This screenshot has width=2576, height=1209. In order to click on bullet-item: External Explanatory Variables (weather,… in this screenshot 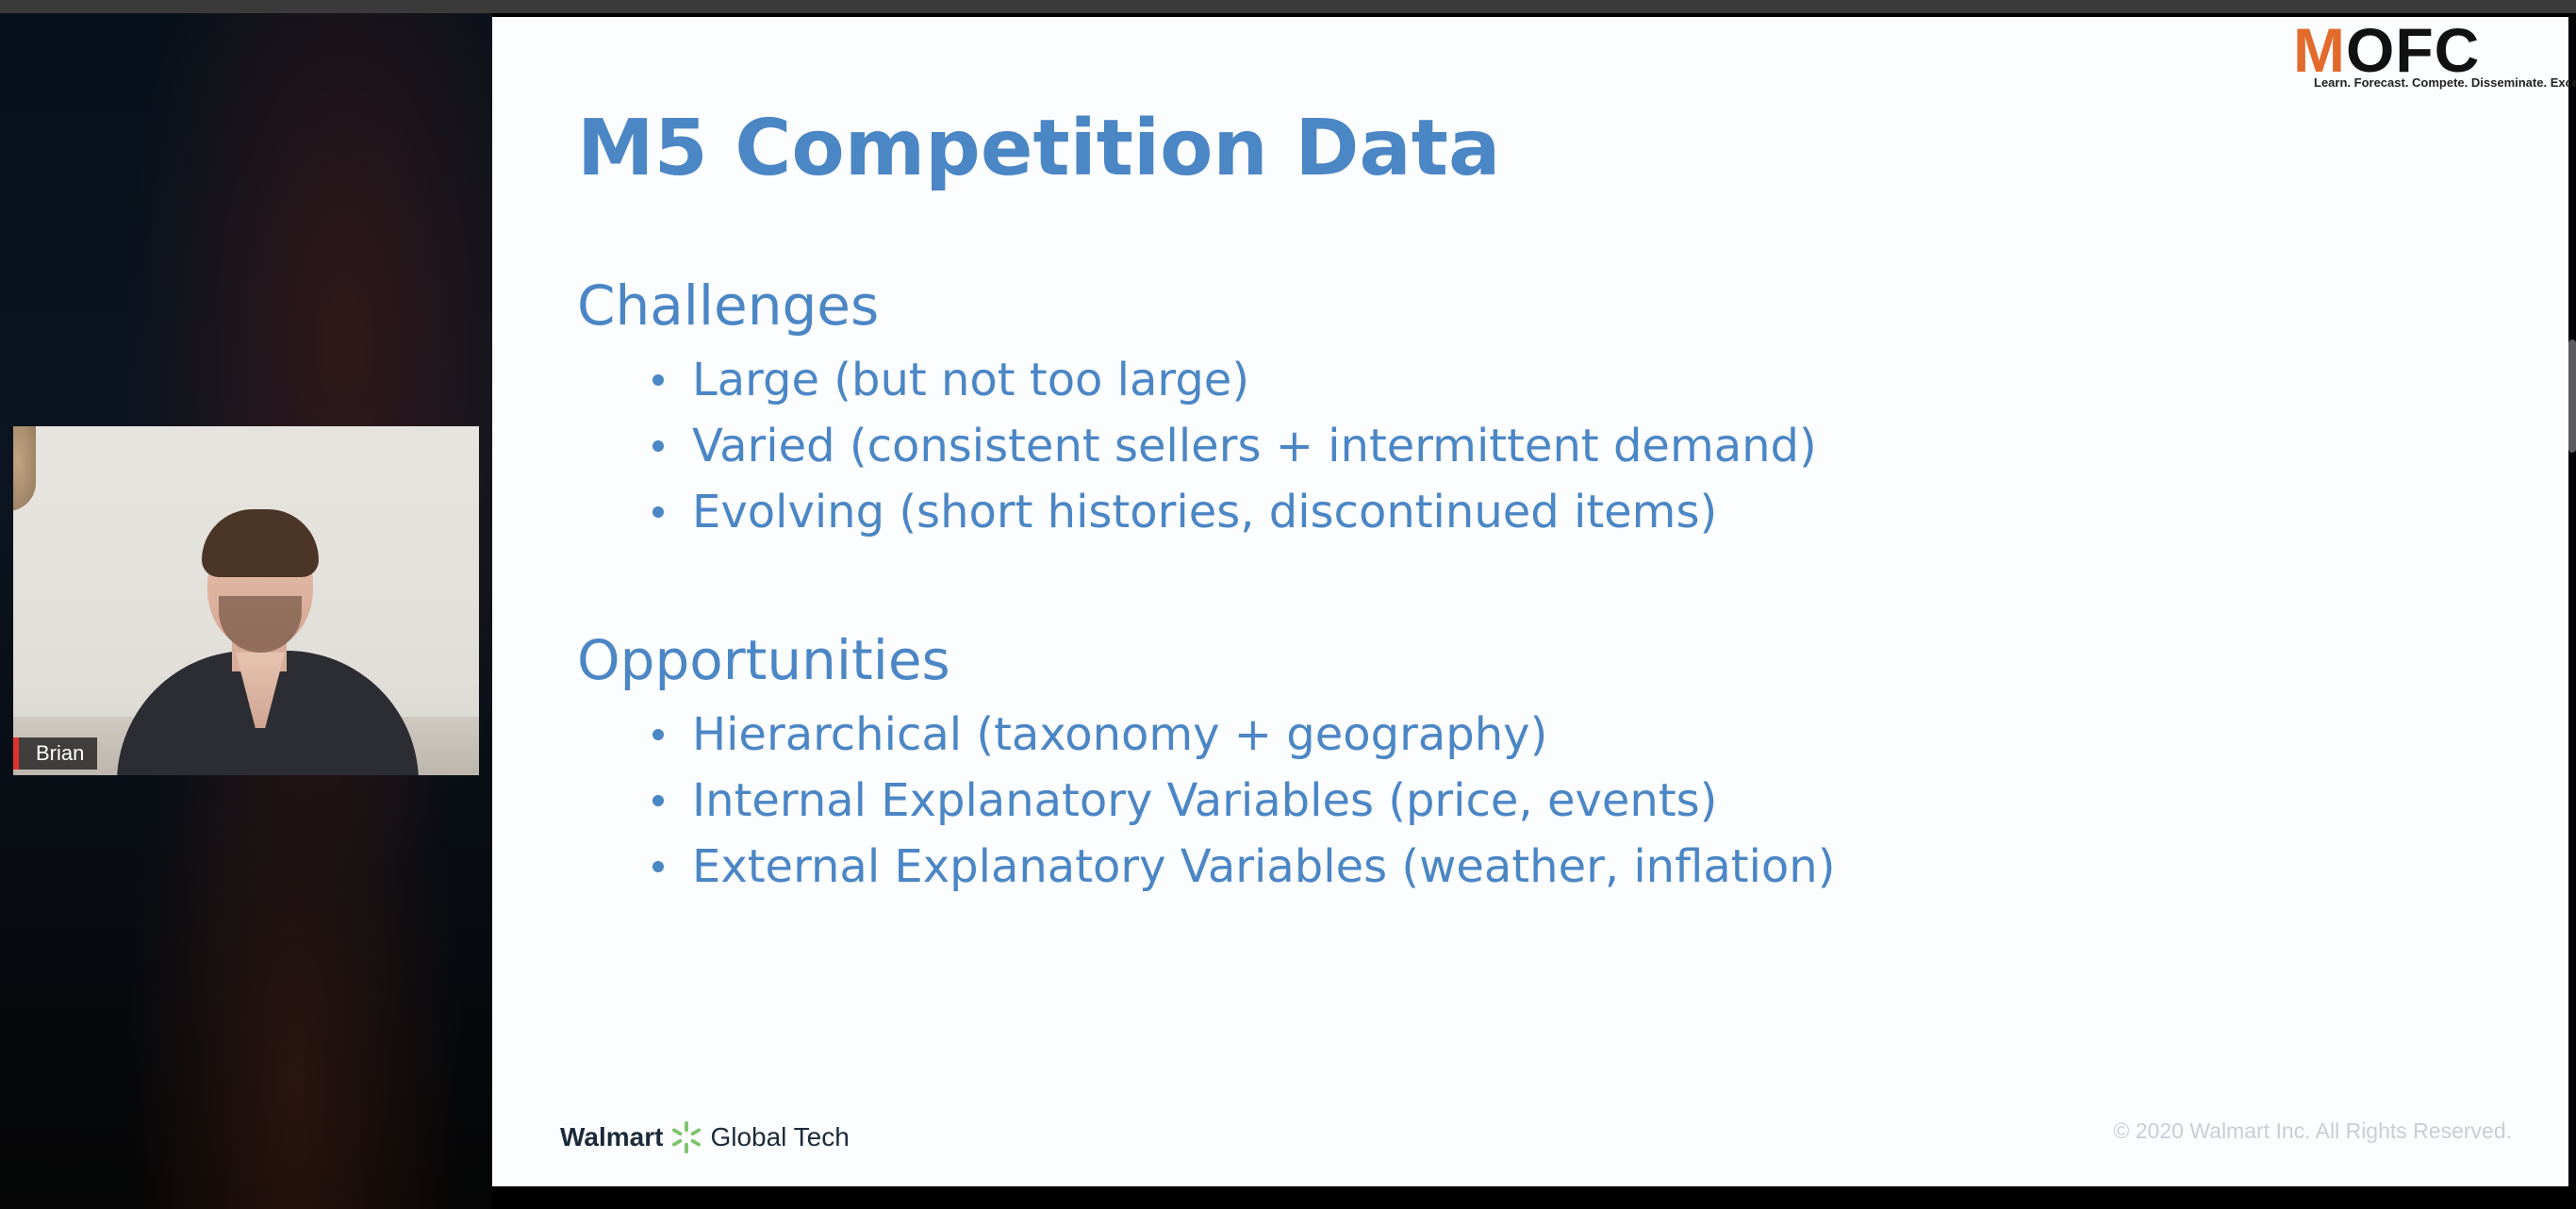, I will do `click(1243, 867)`.